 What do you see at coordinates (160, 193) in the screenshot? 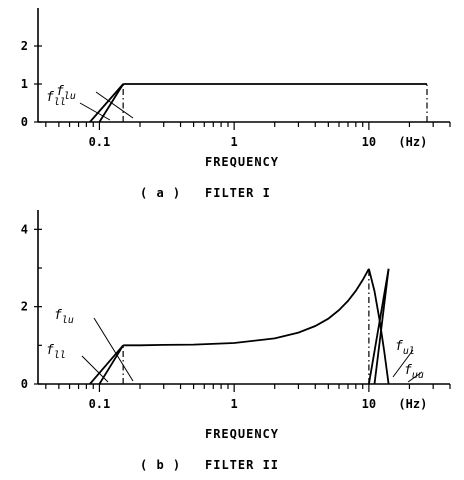
I see `panel-caption-label: ( a )` at bounding box center [160, 193].